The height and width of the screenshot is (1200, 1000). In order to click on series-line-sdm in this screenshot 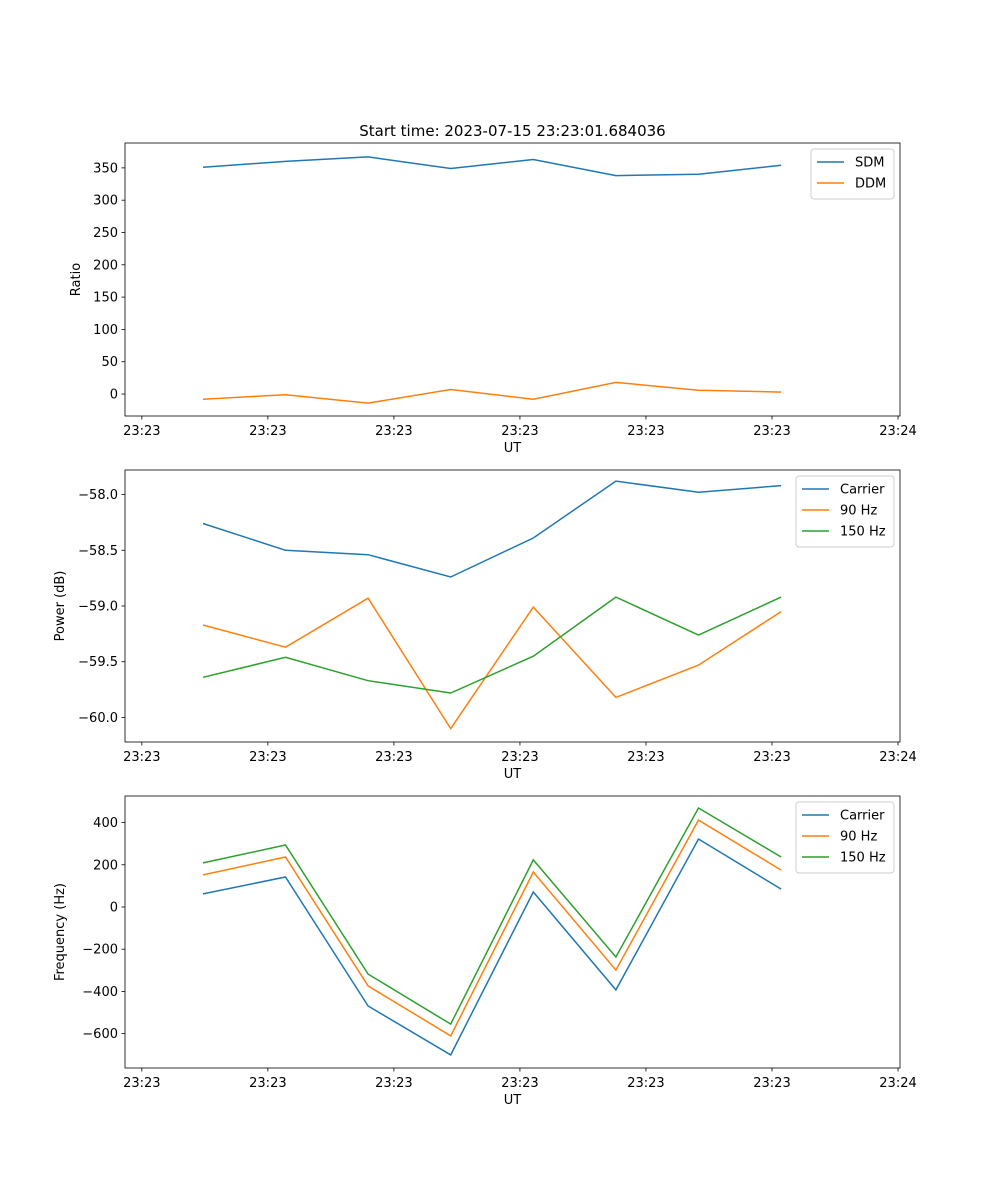, I will do `click(492, 166)`.